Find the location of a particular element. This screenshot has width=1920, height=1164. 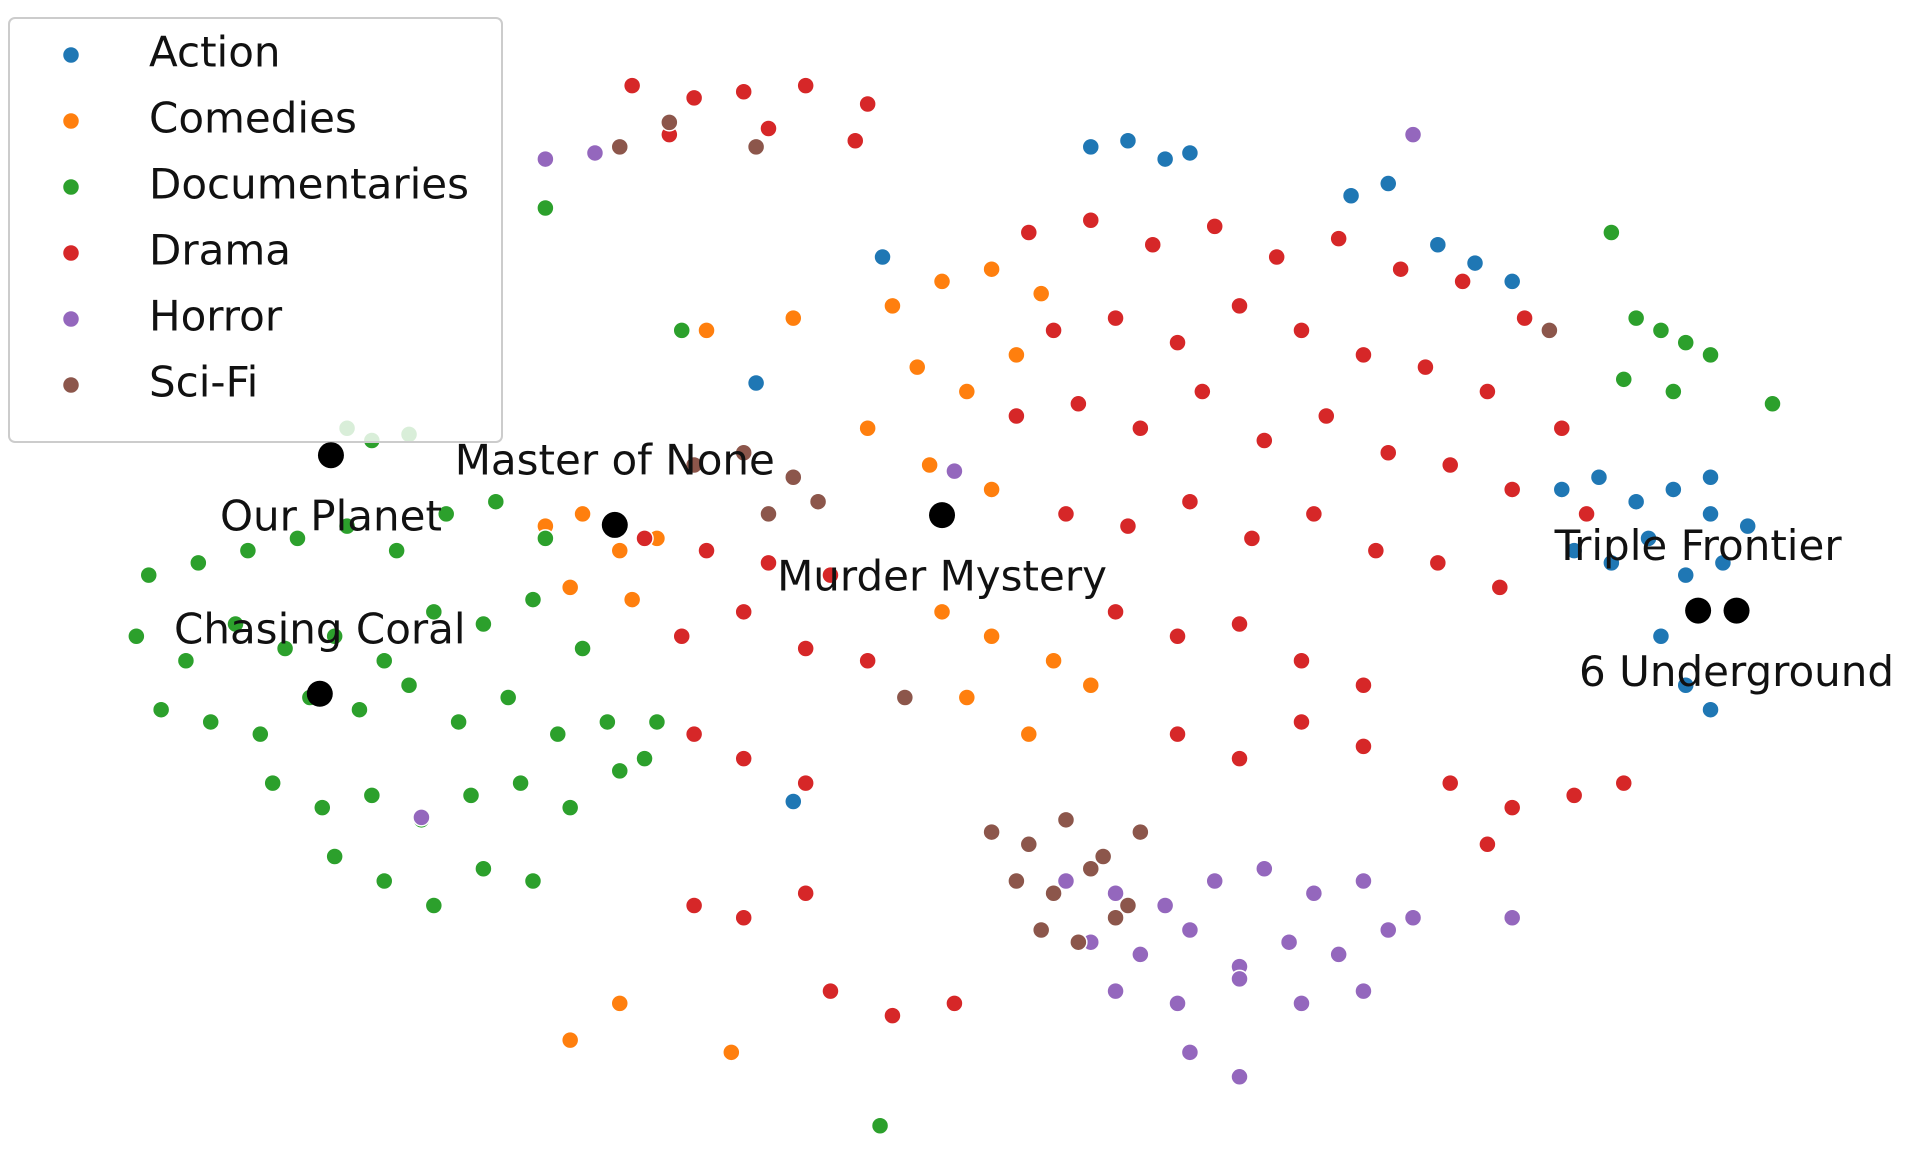

legend-frame is located at coordinates (255, 230).